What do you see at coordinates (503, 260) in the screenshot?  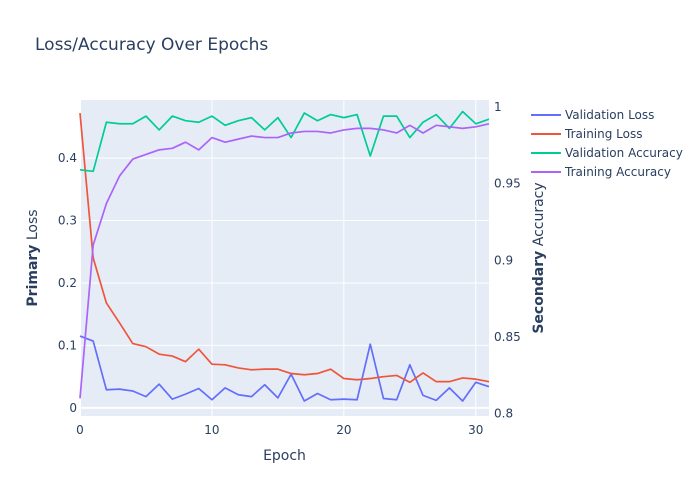 I see `y-secondary-tick-label-2: 0.9` at bounding box center [503, 260].